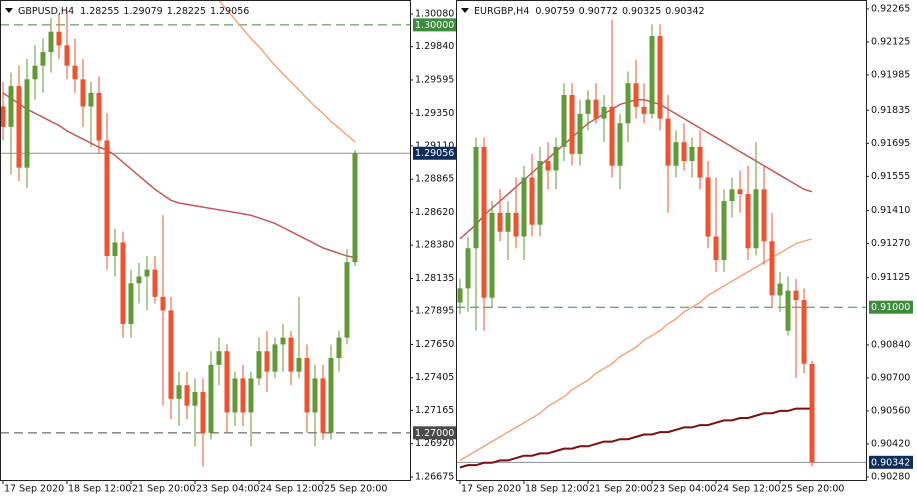  Describe the element at coordinates (890, 243) in the screenshot. I see `y-tick-label: 0.91270` at that location.